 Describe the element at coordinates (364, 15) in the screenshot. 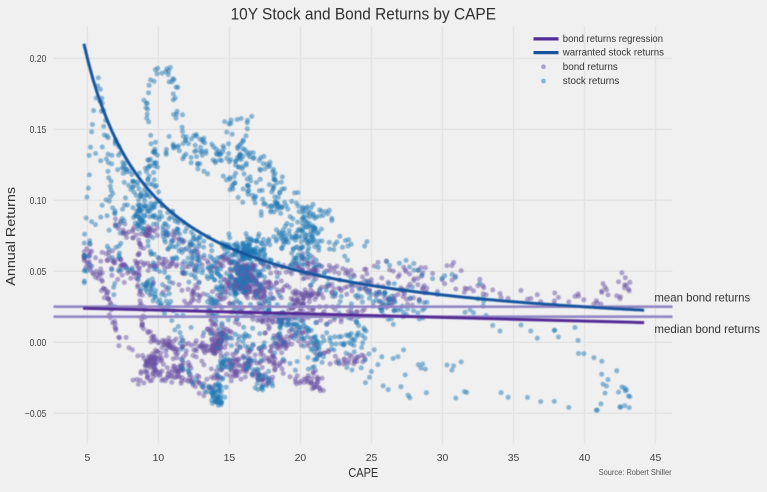

I see `svg-text:10Y Stock and Bond Returns by: 10Y Stock and Bond Returns by CAPE` at that location.